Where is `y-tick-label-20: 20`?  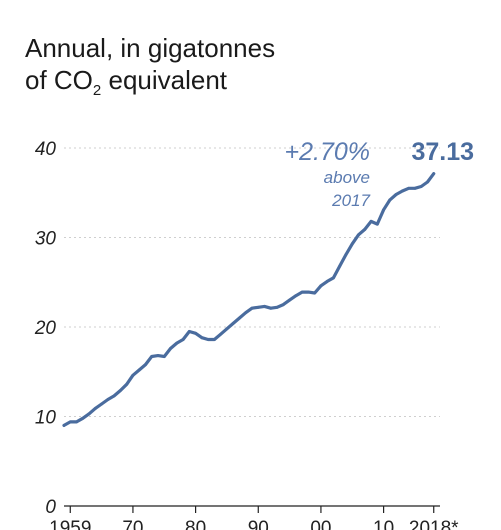
y-tick-label-20: 20 is located at coordinates (45, 328).